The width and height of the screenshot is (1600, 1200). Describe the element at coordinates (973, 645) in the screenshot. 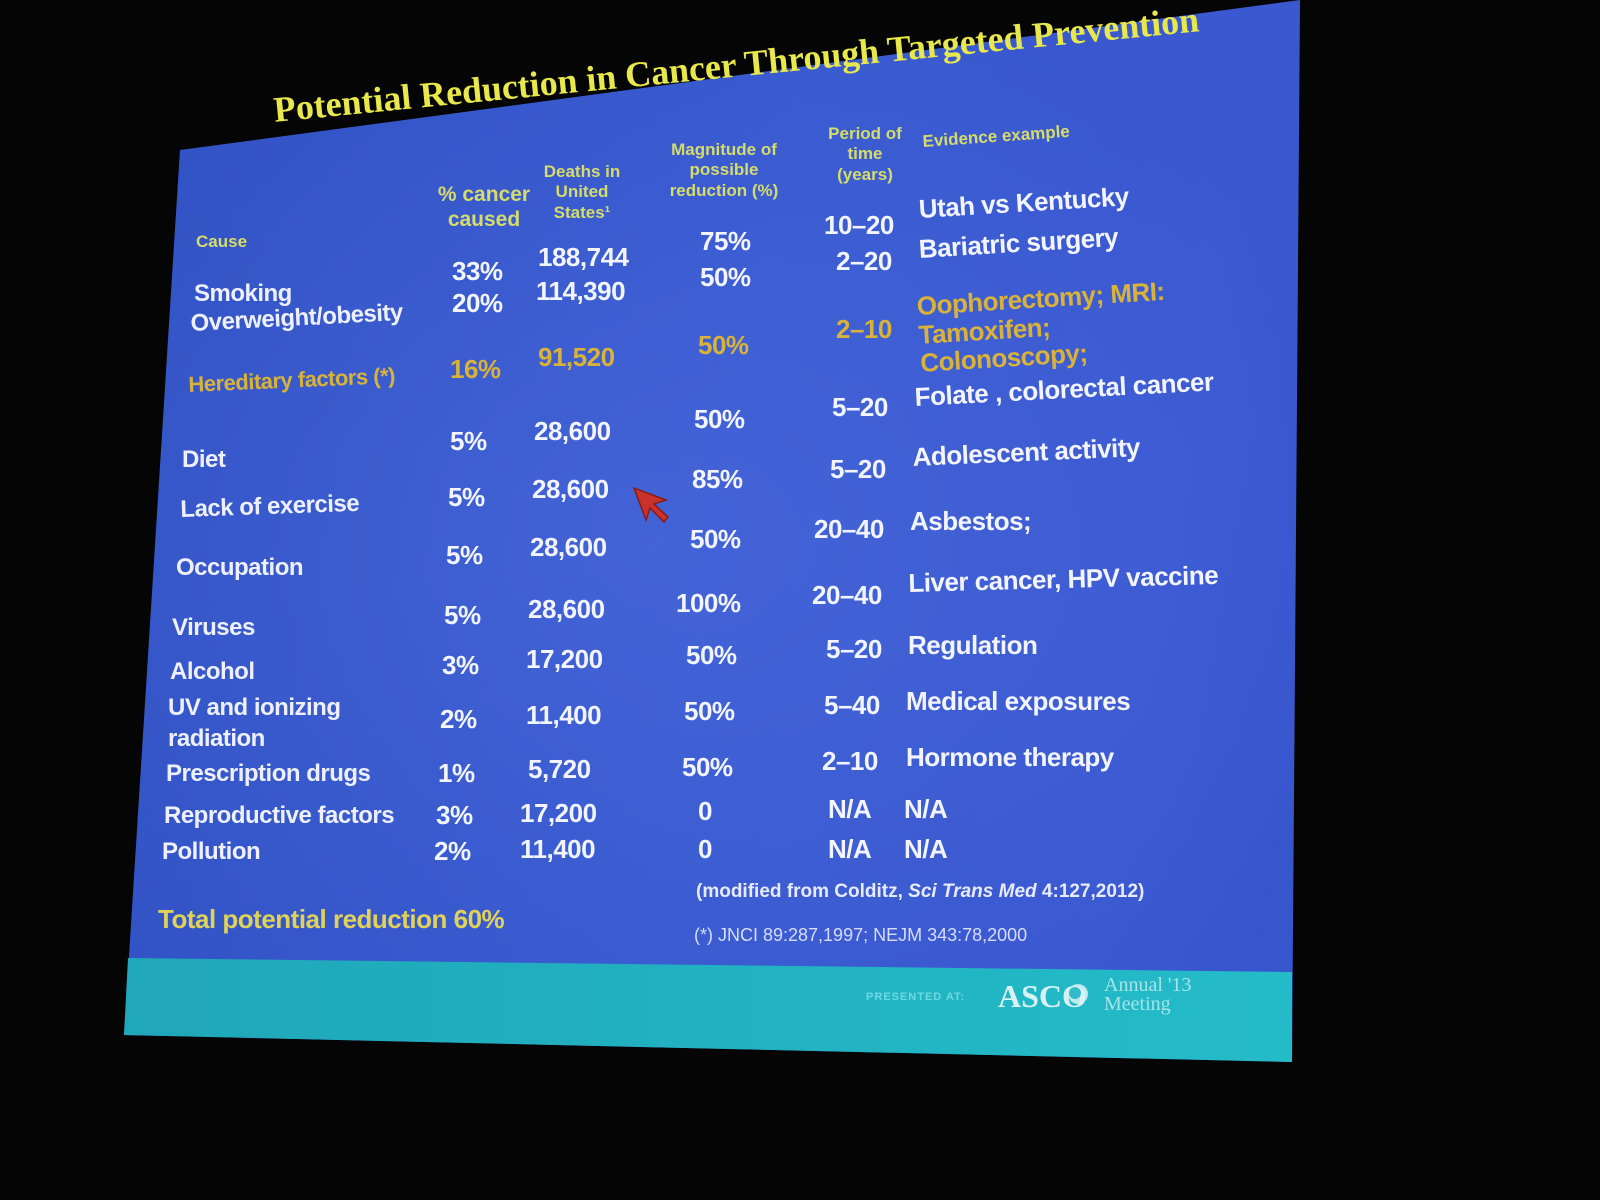

I see `evidence-alcohol: Regulation` at that location.